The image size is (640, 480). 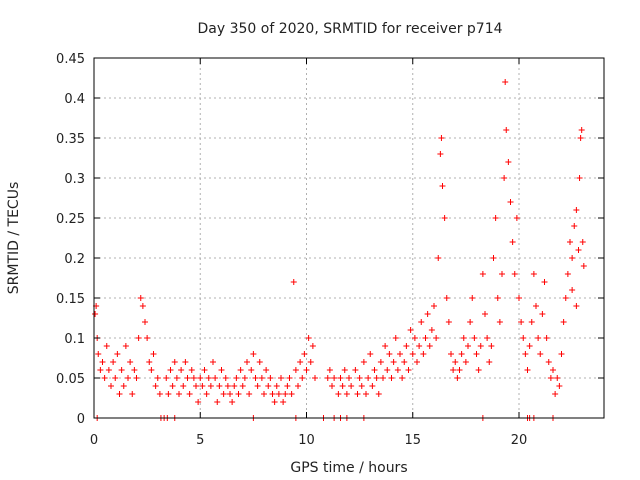 What do you see at coordinates (70, 139) in the screenshot?
I see `y-tick-label: 0.35` at bounding box center [70, 139].